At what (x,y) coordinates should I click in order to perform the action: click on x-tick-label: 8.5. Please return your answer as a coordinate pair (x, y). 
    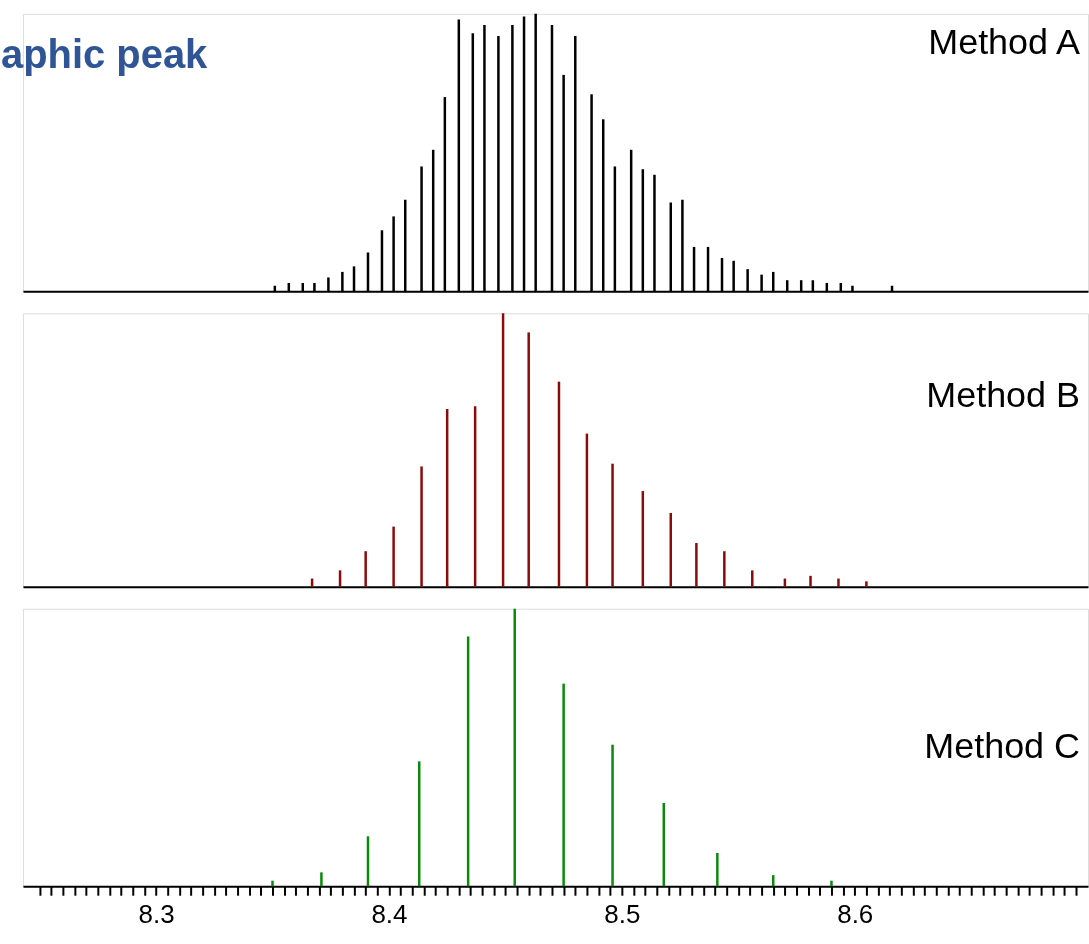
    Looking at the image, I should click on (622, 913).